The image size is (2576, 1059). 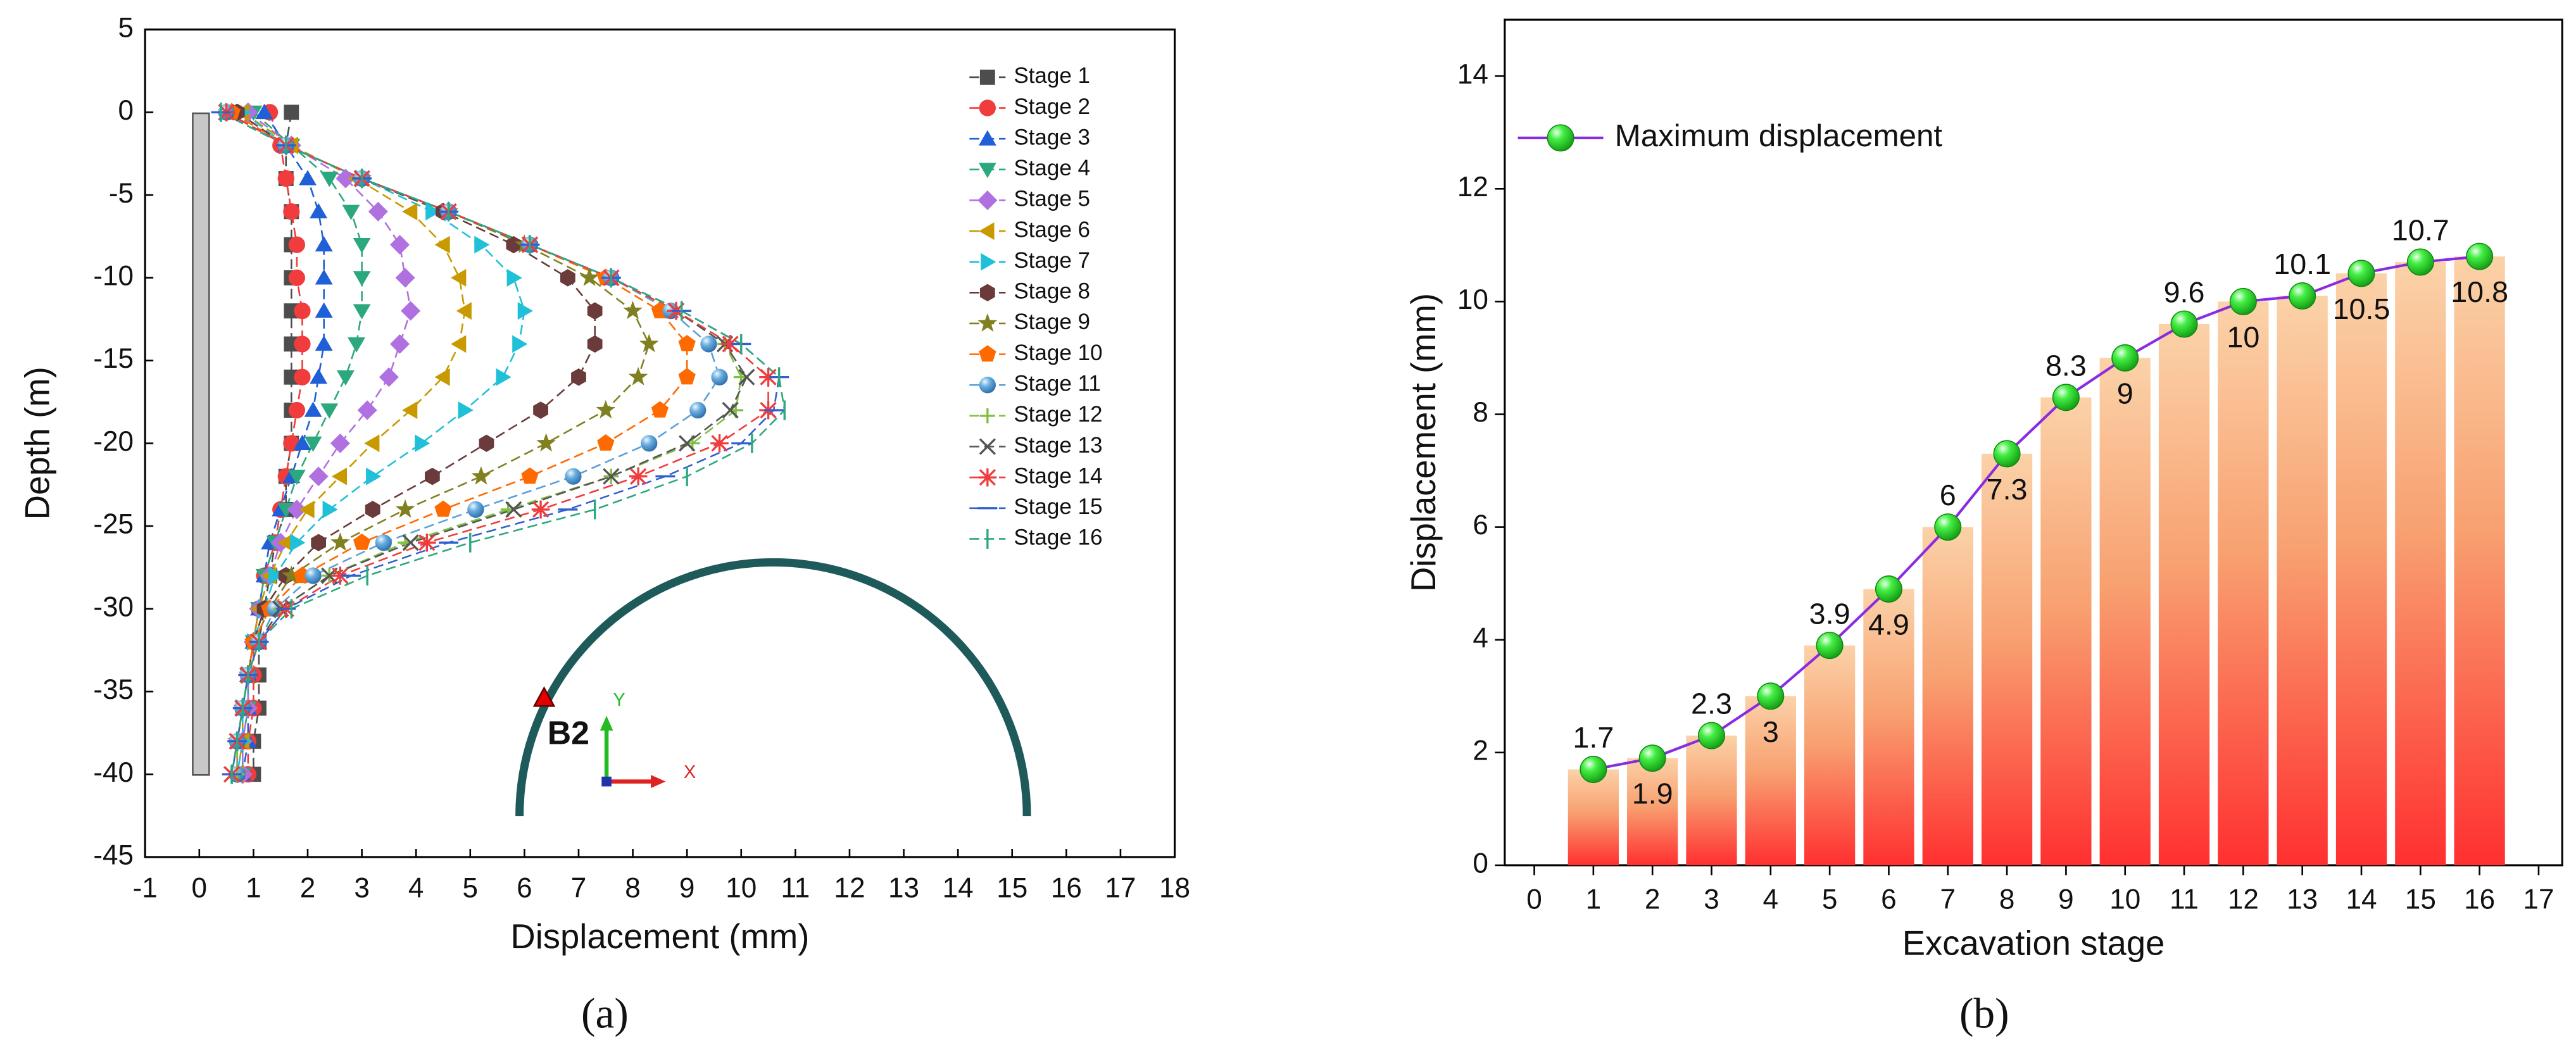 What do you see at coordinates (145, 887) in the screenshot?
I see `x-tick-label: -1` at bounding box center [145, 887].